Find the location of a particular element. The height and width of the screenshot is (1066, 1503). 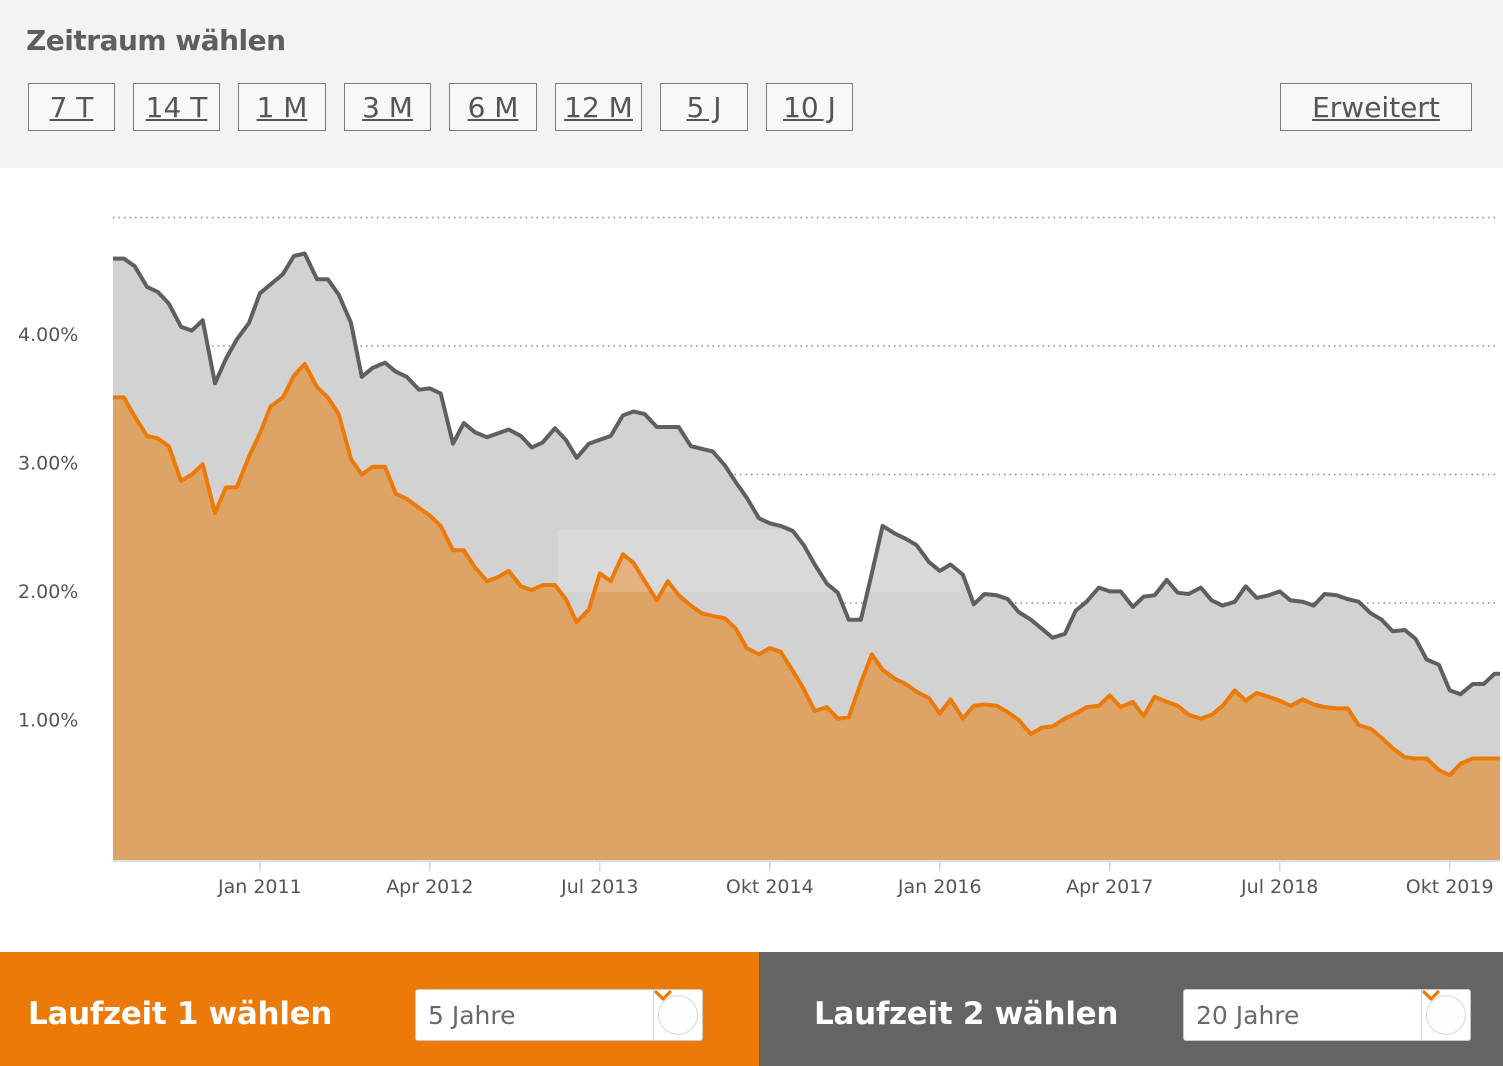

term2-select: 20 Jahre is located at coordinates (1327, 1015).